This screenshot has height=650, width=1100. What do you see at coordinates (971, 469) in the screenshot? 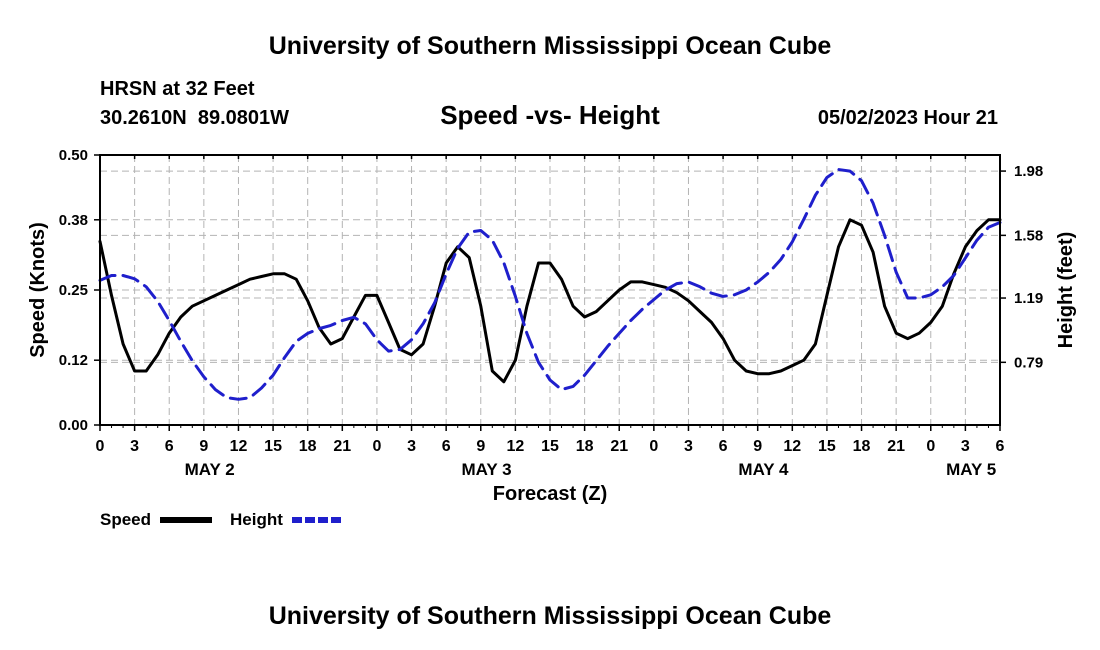
I see `date-label: MAY 5` at bounding box center [971, 469].